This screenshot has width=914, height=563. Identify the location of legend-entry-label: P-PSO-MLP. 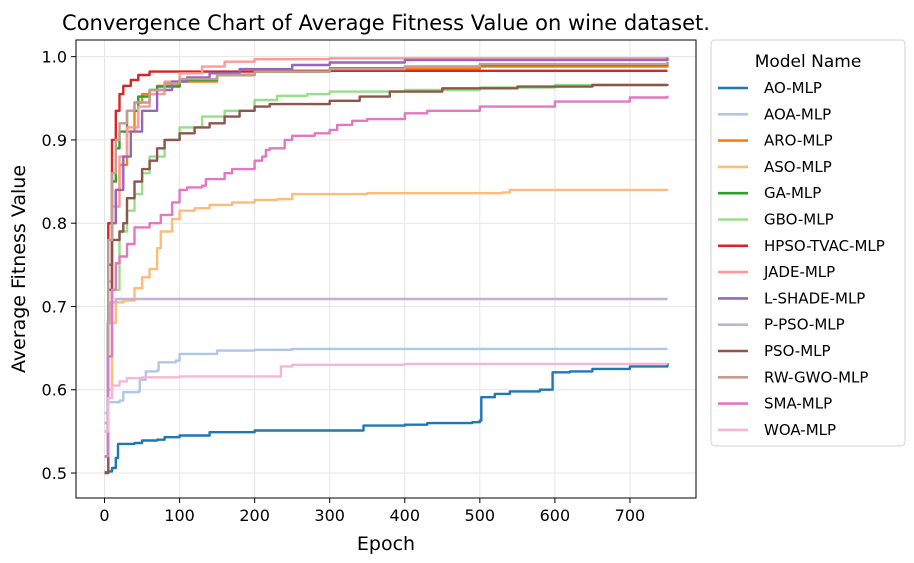
(804, 325).